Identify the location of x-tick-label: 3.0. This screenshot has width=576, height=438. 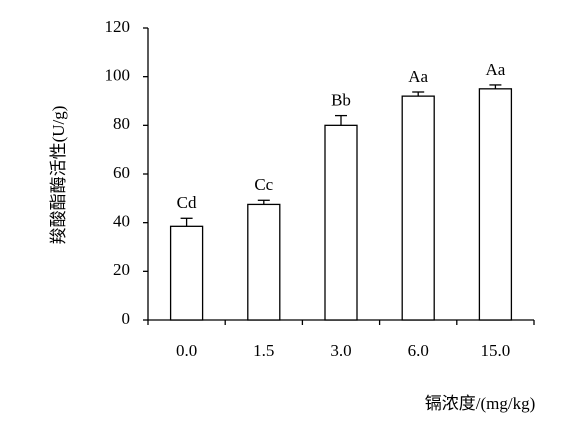
(340, 350).